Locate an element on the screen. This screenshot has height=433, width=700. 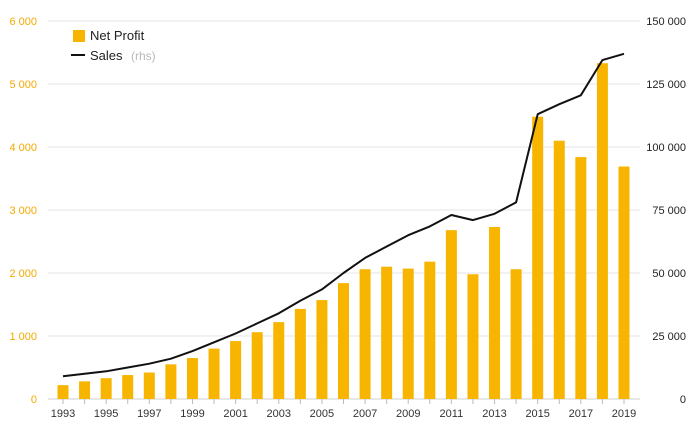
x-tick-label: 1999 is located at coordinates (192, 414).